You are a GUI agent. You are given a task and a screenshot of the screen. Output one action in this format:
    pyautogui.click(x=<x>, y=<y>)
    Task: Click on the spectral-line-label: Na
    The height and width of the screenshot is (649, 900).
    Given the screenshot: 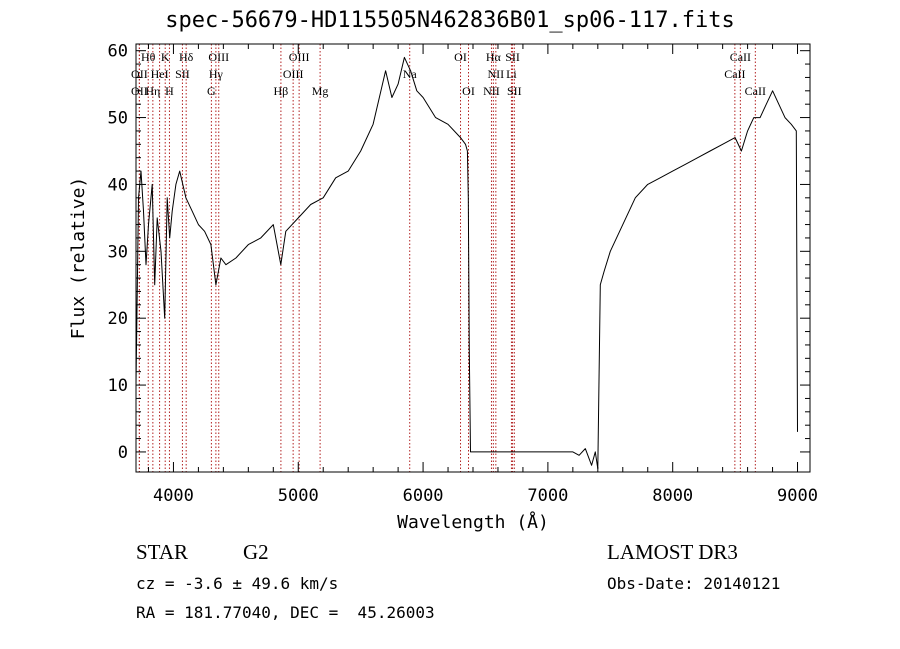 What is the action you would take?
    pyautogui.click(x=410, y=74)
    